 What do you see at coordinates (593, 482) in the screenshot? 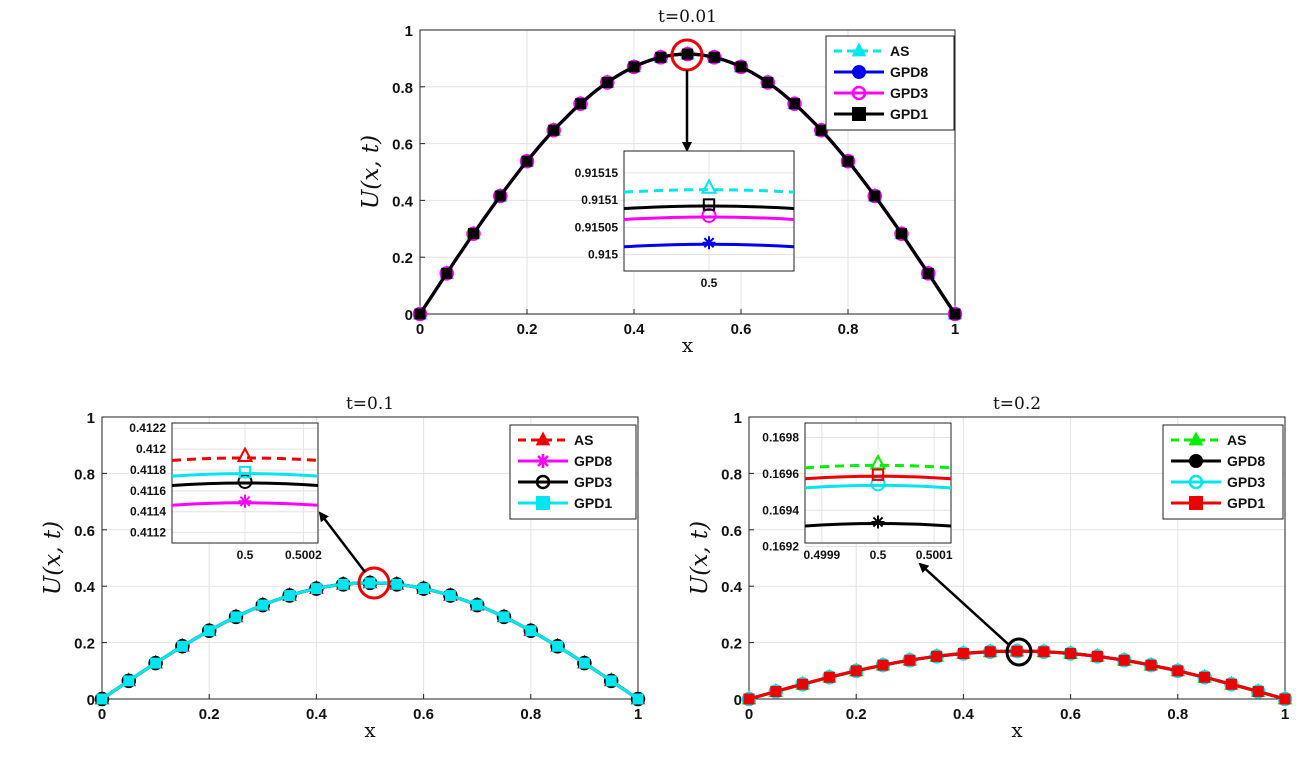
I see `legend-label-GPD3: GPD3` at bounding box center [593, 482].